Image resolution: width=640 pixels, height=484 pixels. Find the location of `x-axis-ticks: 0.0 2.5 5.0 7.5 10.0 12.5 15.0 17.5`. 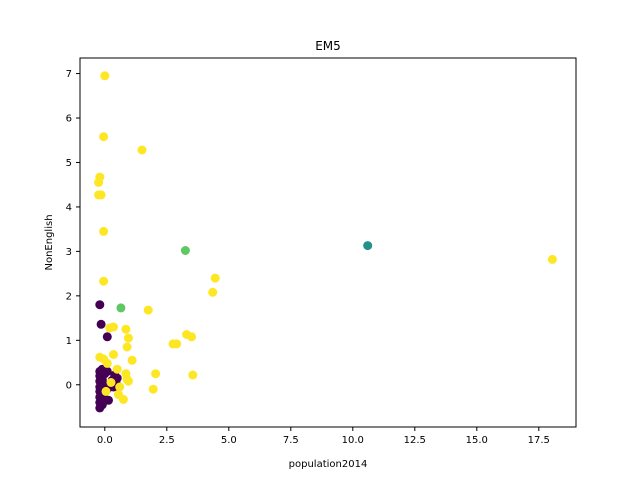

x-axis-ticks: 0.0 2.5 5.0 7.5 10.0 12.5 15.0 17.5 is located at coordinates (323, 436).